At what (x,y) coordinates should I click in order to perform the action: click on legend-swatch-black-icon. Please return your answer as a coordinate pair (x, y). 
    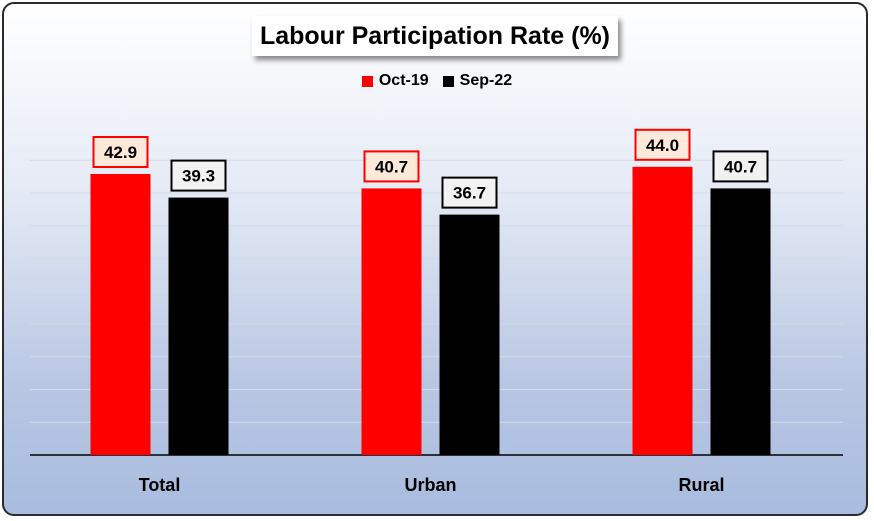
    Looking at the image, I should click on (448, 81).